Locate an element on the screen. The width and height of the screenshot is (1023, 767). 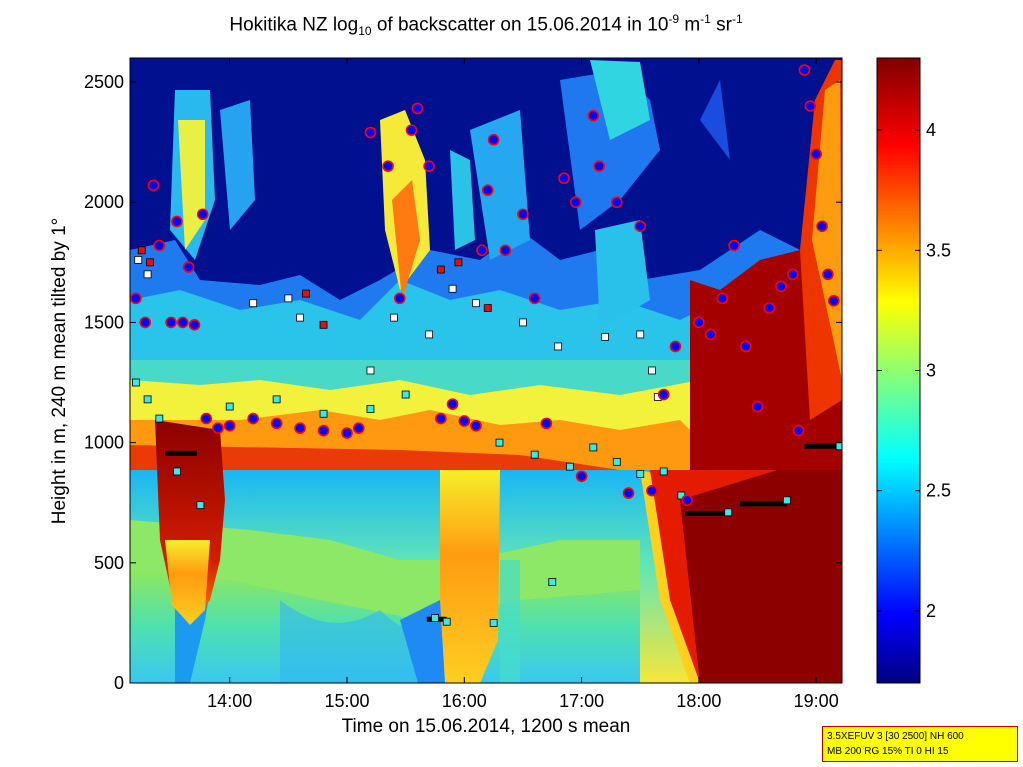
colorbar-tick-label: 2 is located at coordinates (931, 611).